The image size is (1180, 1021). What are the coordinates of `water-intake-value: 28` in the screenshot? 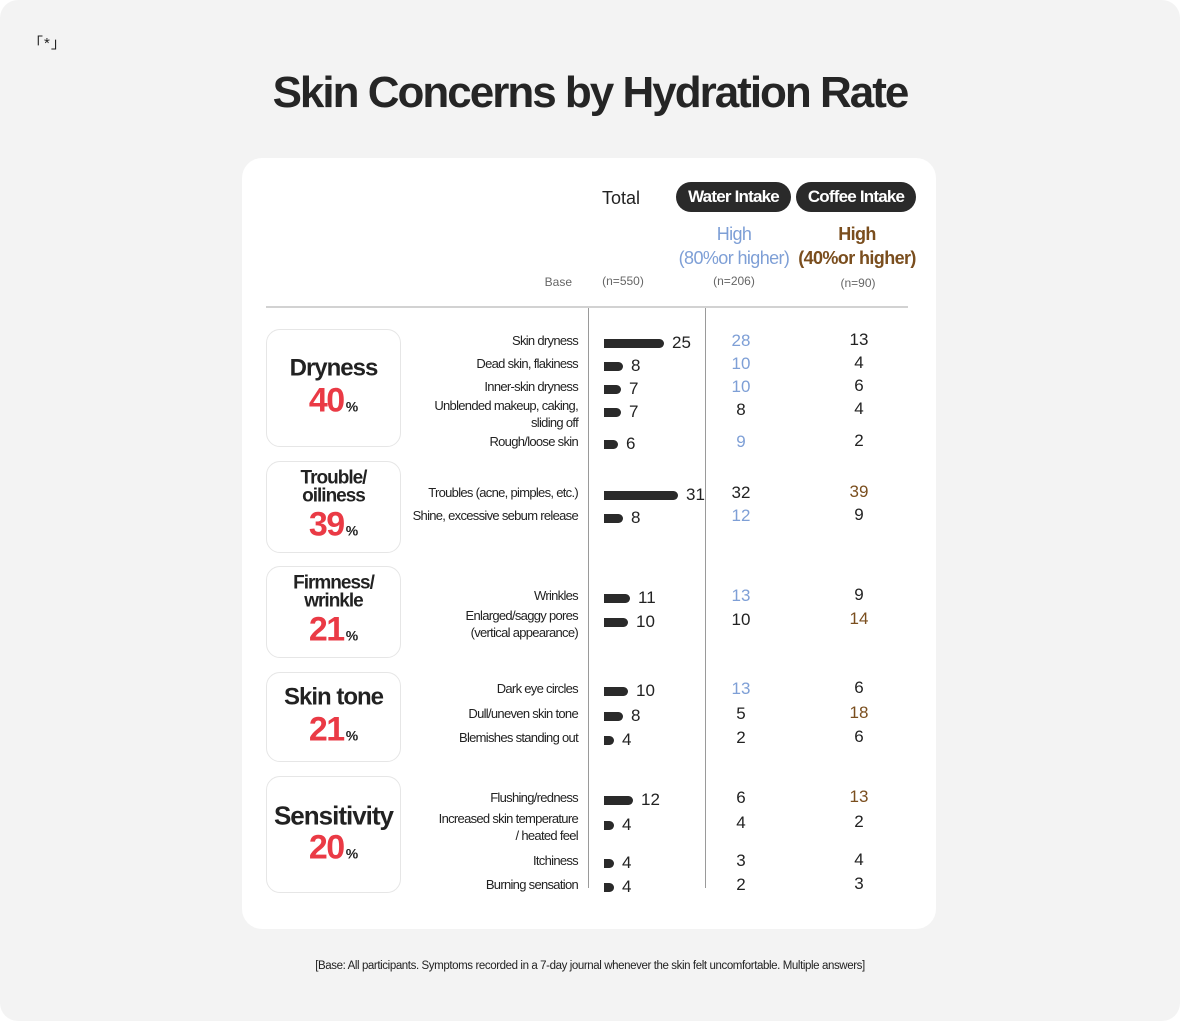 It's located at (741, 340).